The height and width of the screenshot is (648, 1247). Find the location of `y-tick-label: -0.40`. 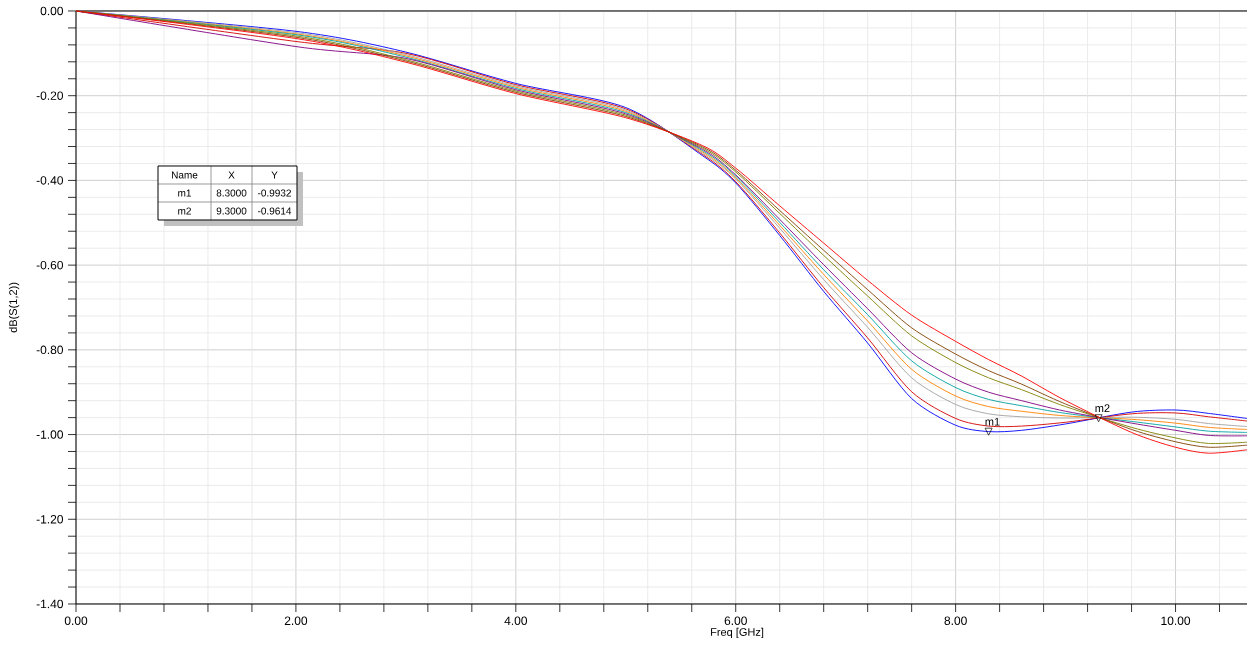

y-tick-label: -0.40 is located at coordinates (50, 180).